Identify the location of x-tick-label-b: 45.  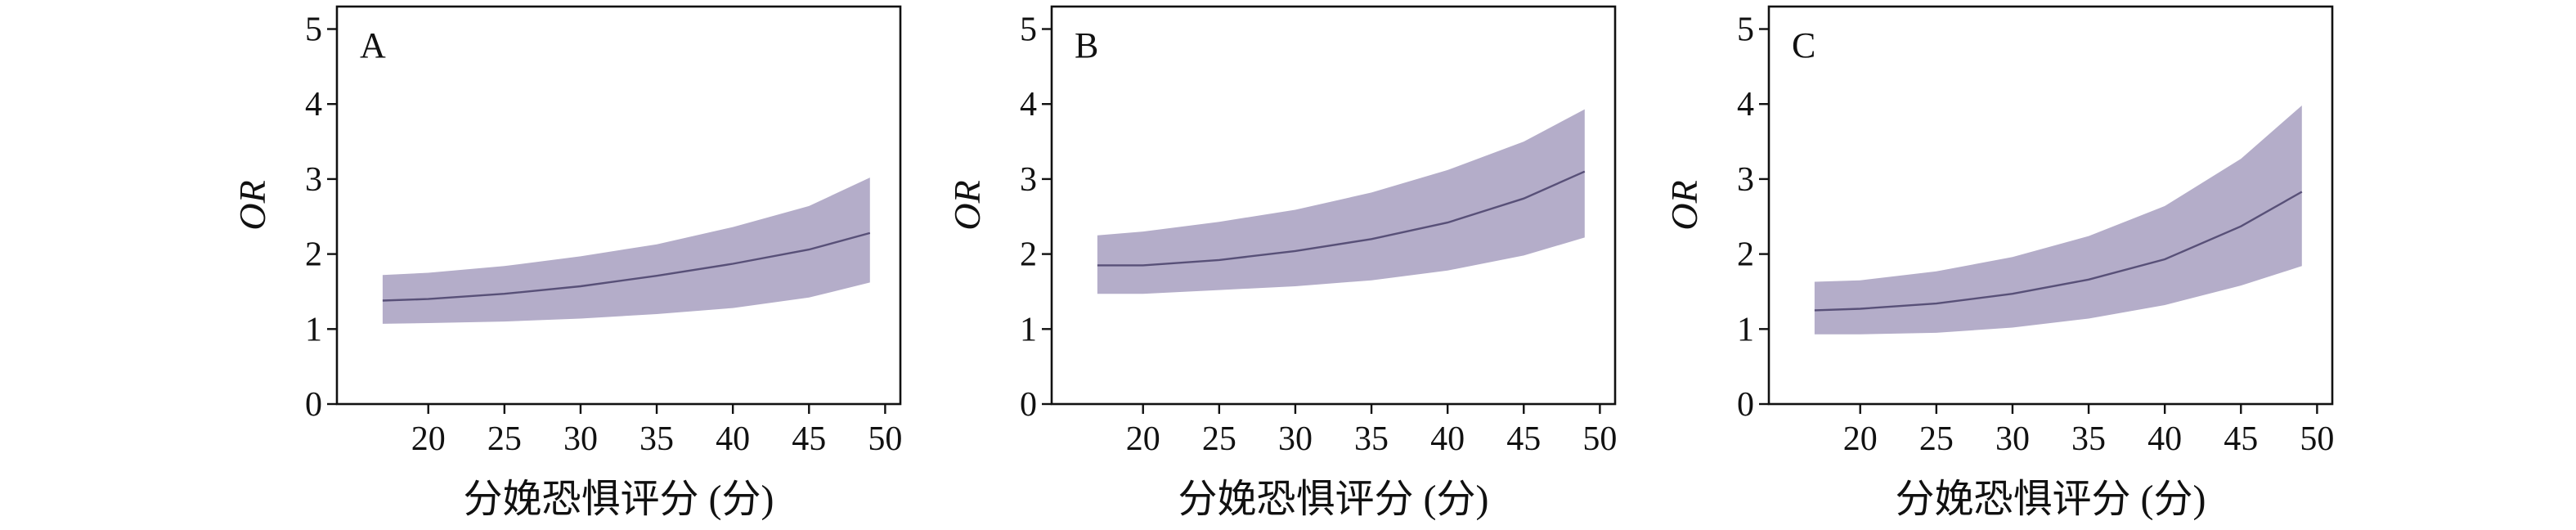
(1523, 439).